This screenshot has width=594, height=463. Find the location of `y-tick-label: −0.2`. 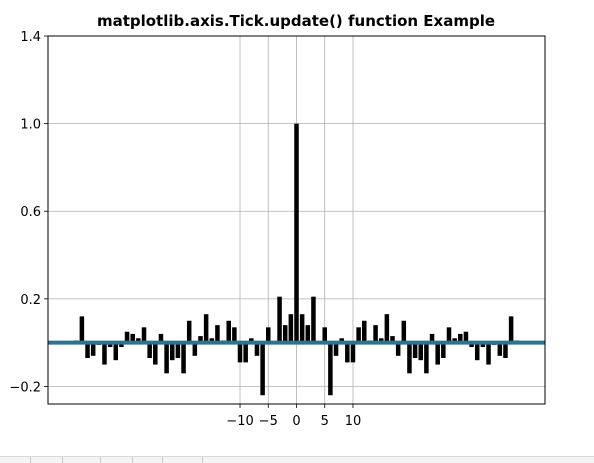

y-tick-label: −0.2 is located at coordinates (25, 387).